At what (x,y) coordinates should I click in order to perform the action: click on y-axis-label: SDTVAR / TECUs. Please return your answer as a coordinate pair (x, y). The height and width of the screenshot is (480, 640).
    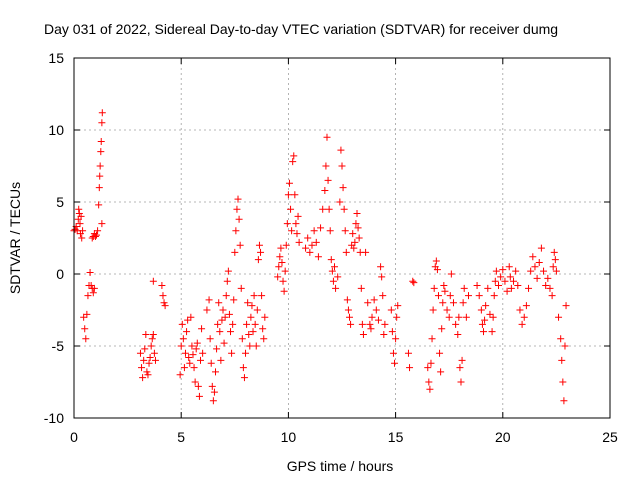
    Looking at the image, I should click on (15, 238).